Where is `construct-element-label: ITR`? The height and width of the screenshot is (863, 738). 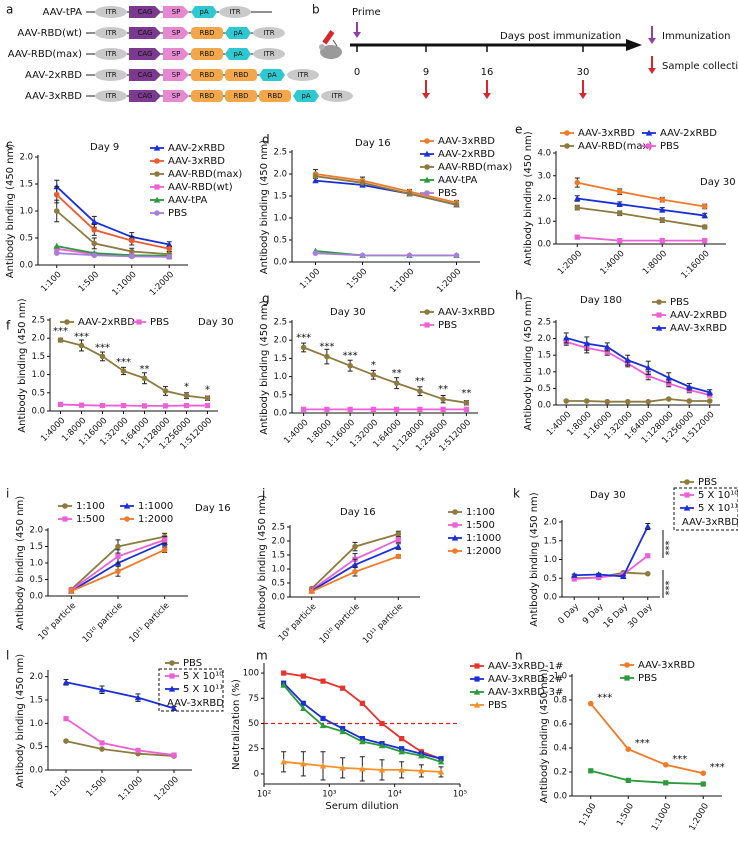 construct-element-label: ITR is located at coordinates (110, 96).